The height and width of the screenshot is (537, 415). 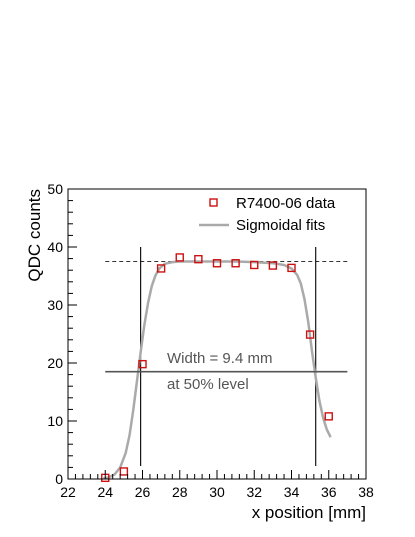 What do you see at coordinates (55, 247) in the screenshot?
I see `y-tick-label: 40` at bounding box center [55, 247].